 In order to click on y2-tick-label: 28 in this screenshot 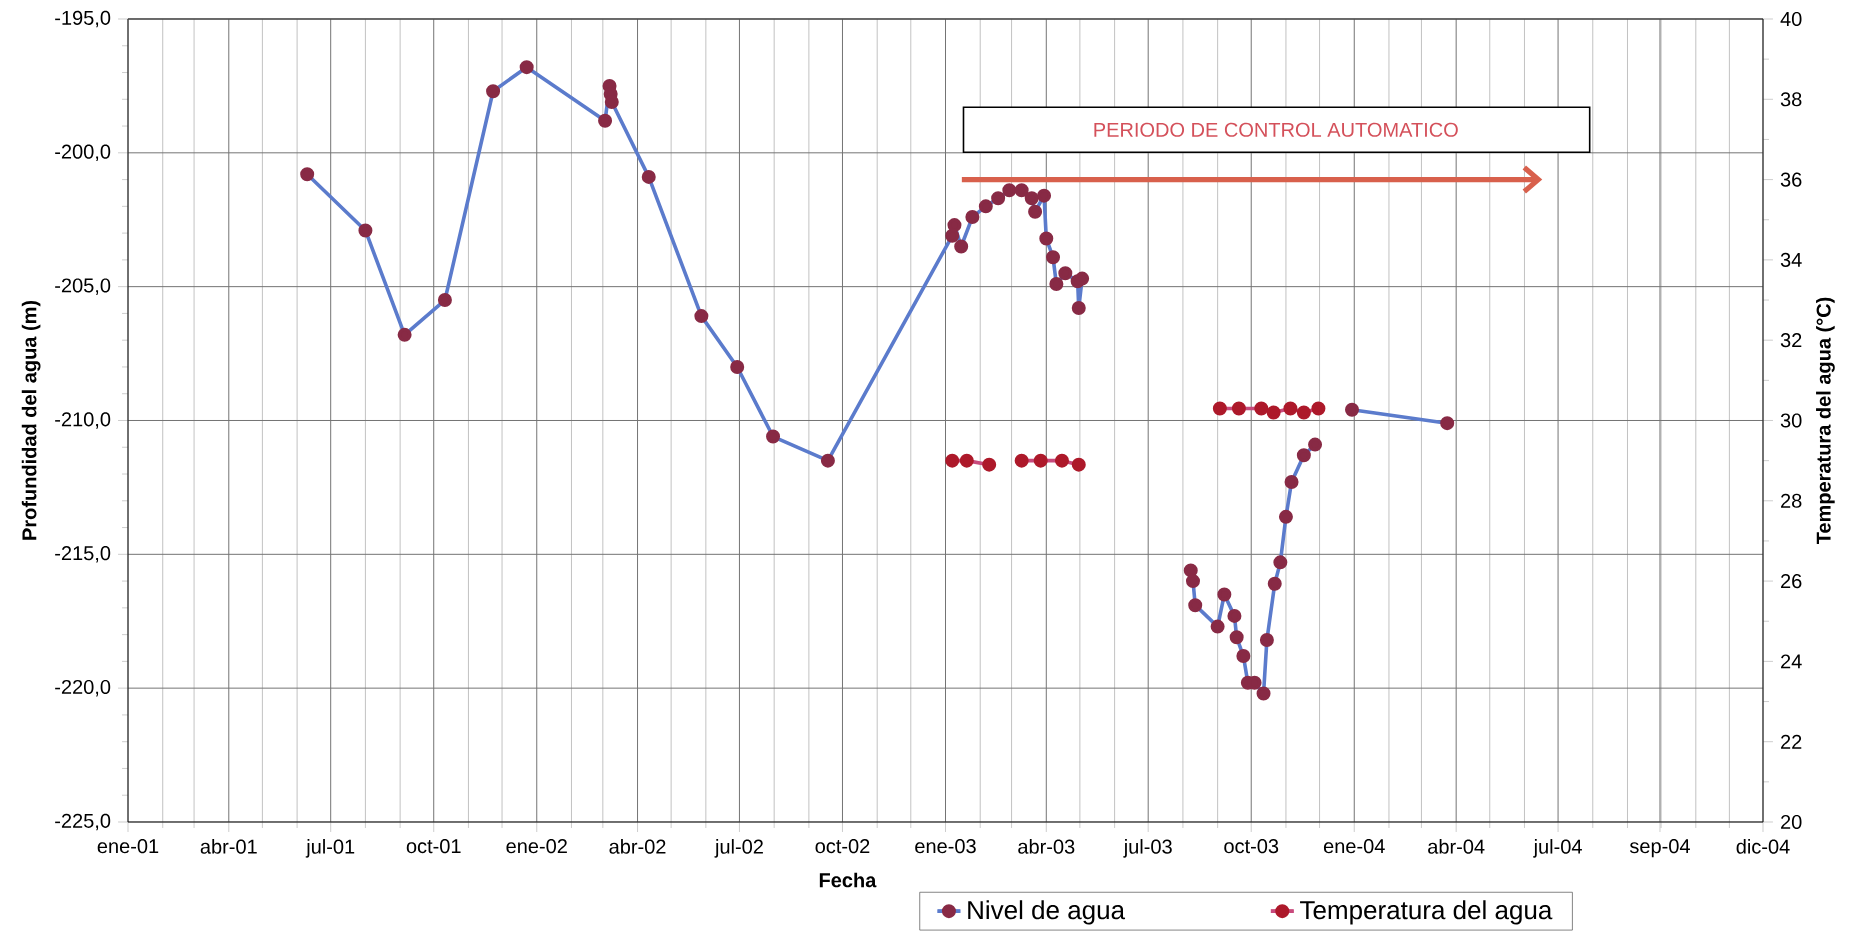, I will do `click(1791, 500)`.